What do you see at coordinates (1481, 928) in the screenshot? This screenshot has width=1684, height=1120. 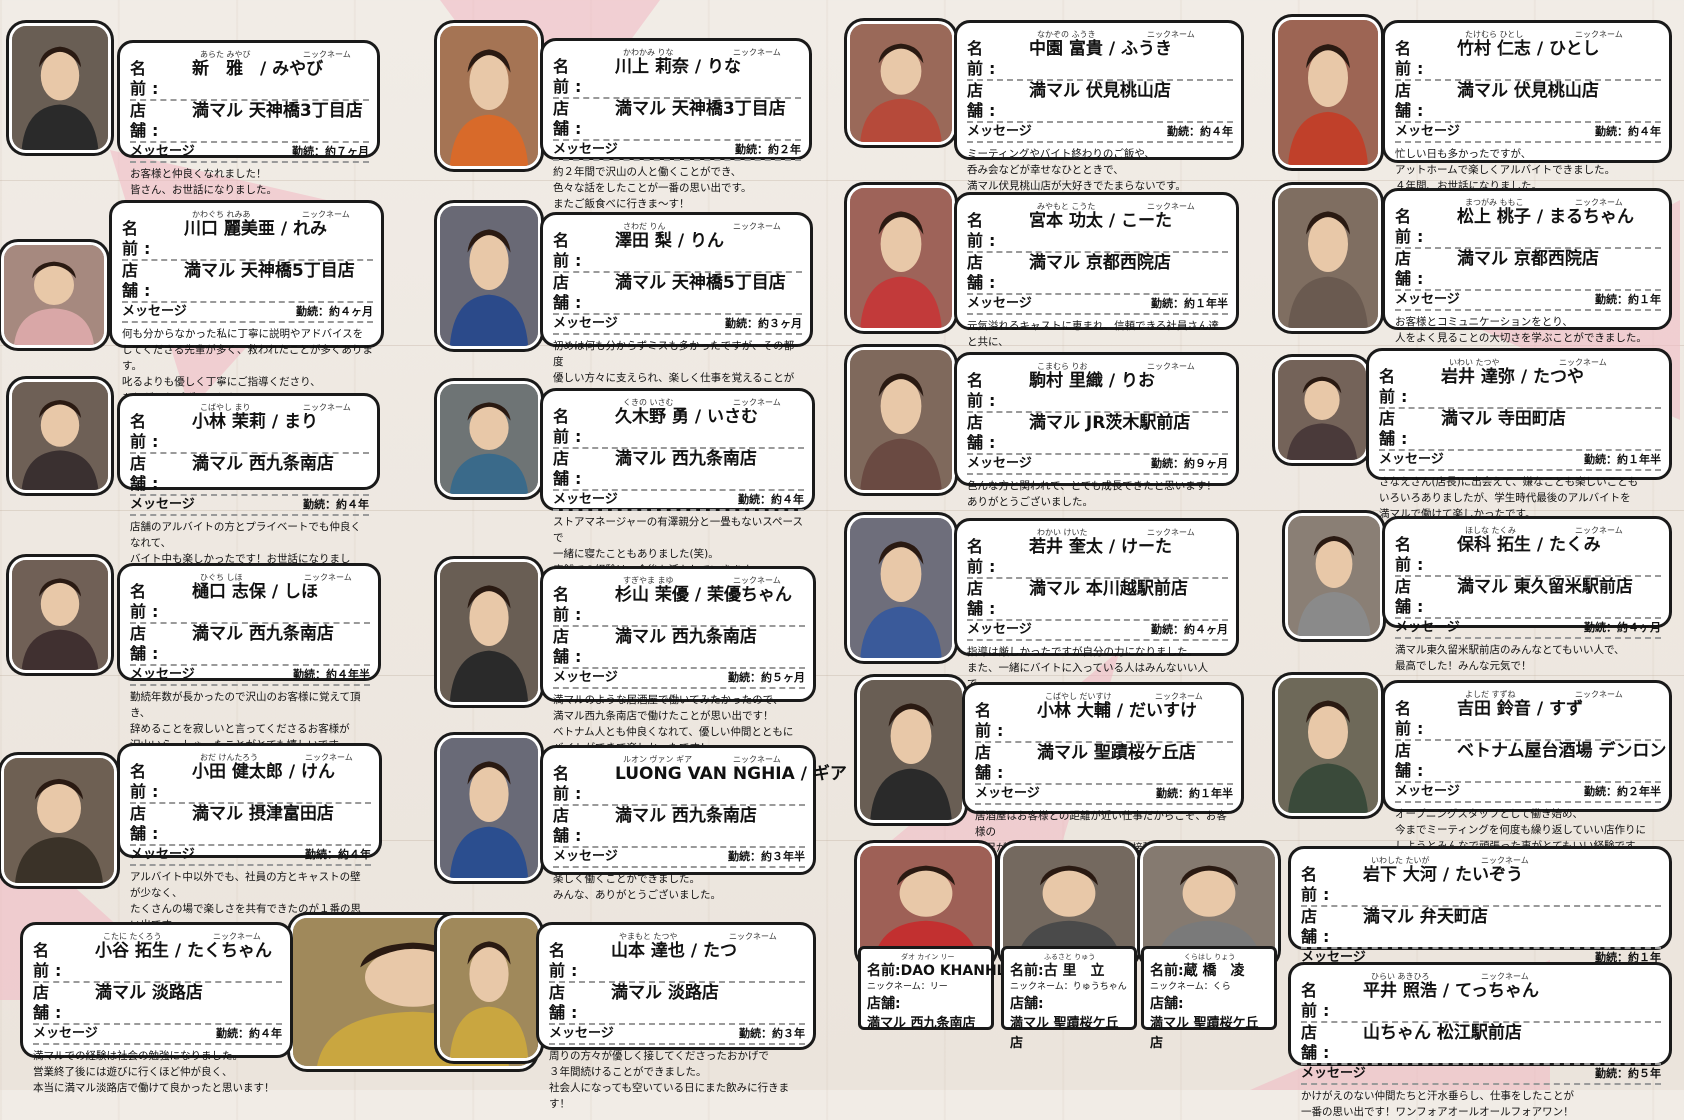 I see `store-row: 店 舗: 満マル 弁天町店` at bounding box center [1481, 928].